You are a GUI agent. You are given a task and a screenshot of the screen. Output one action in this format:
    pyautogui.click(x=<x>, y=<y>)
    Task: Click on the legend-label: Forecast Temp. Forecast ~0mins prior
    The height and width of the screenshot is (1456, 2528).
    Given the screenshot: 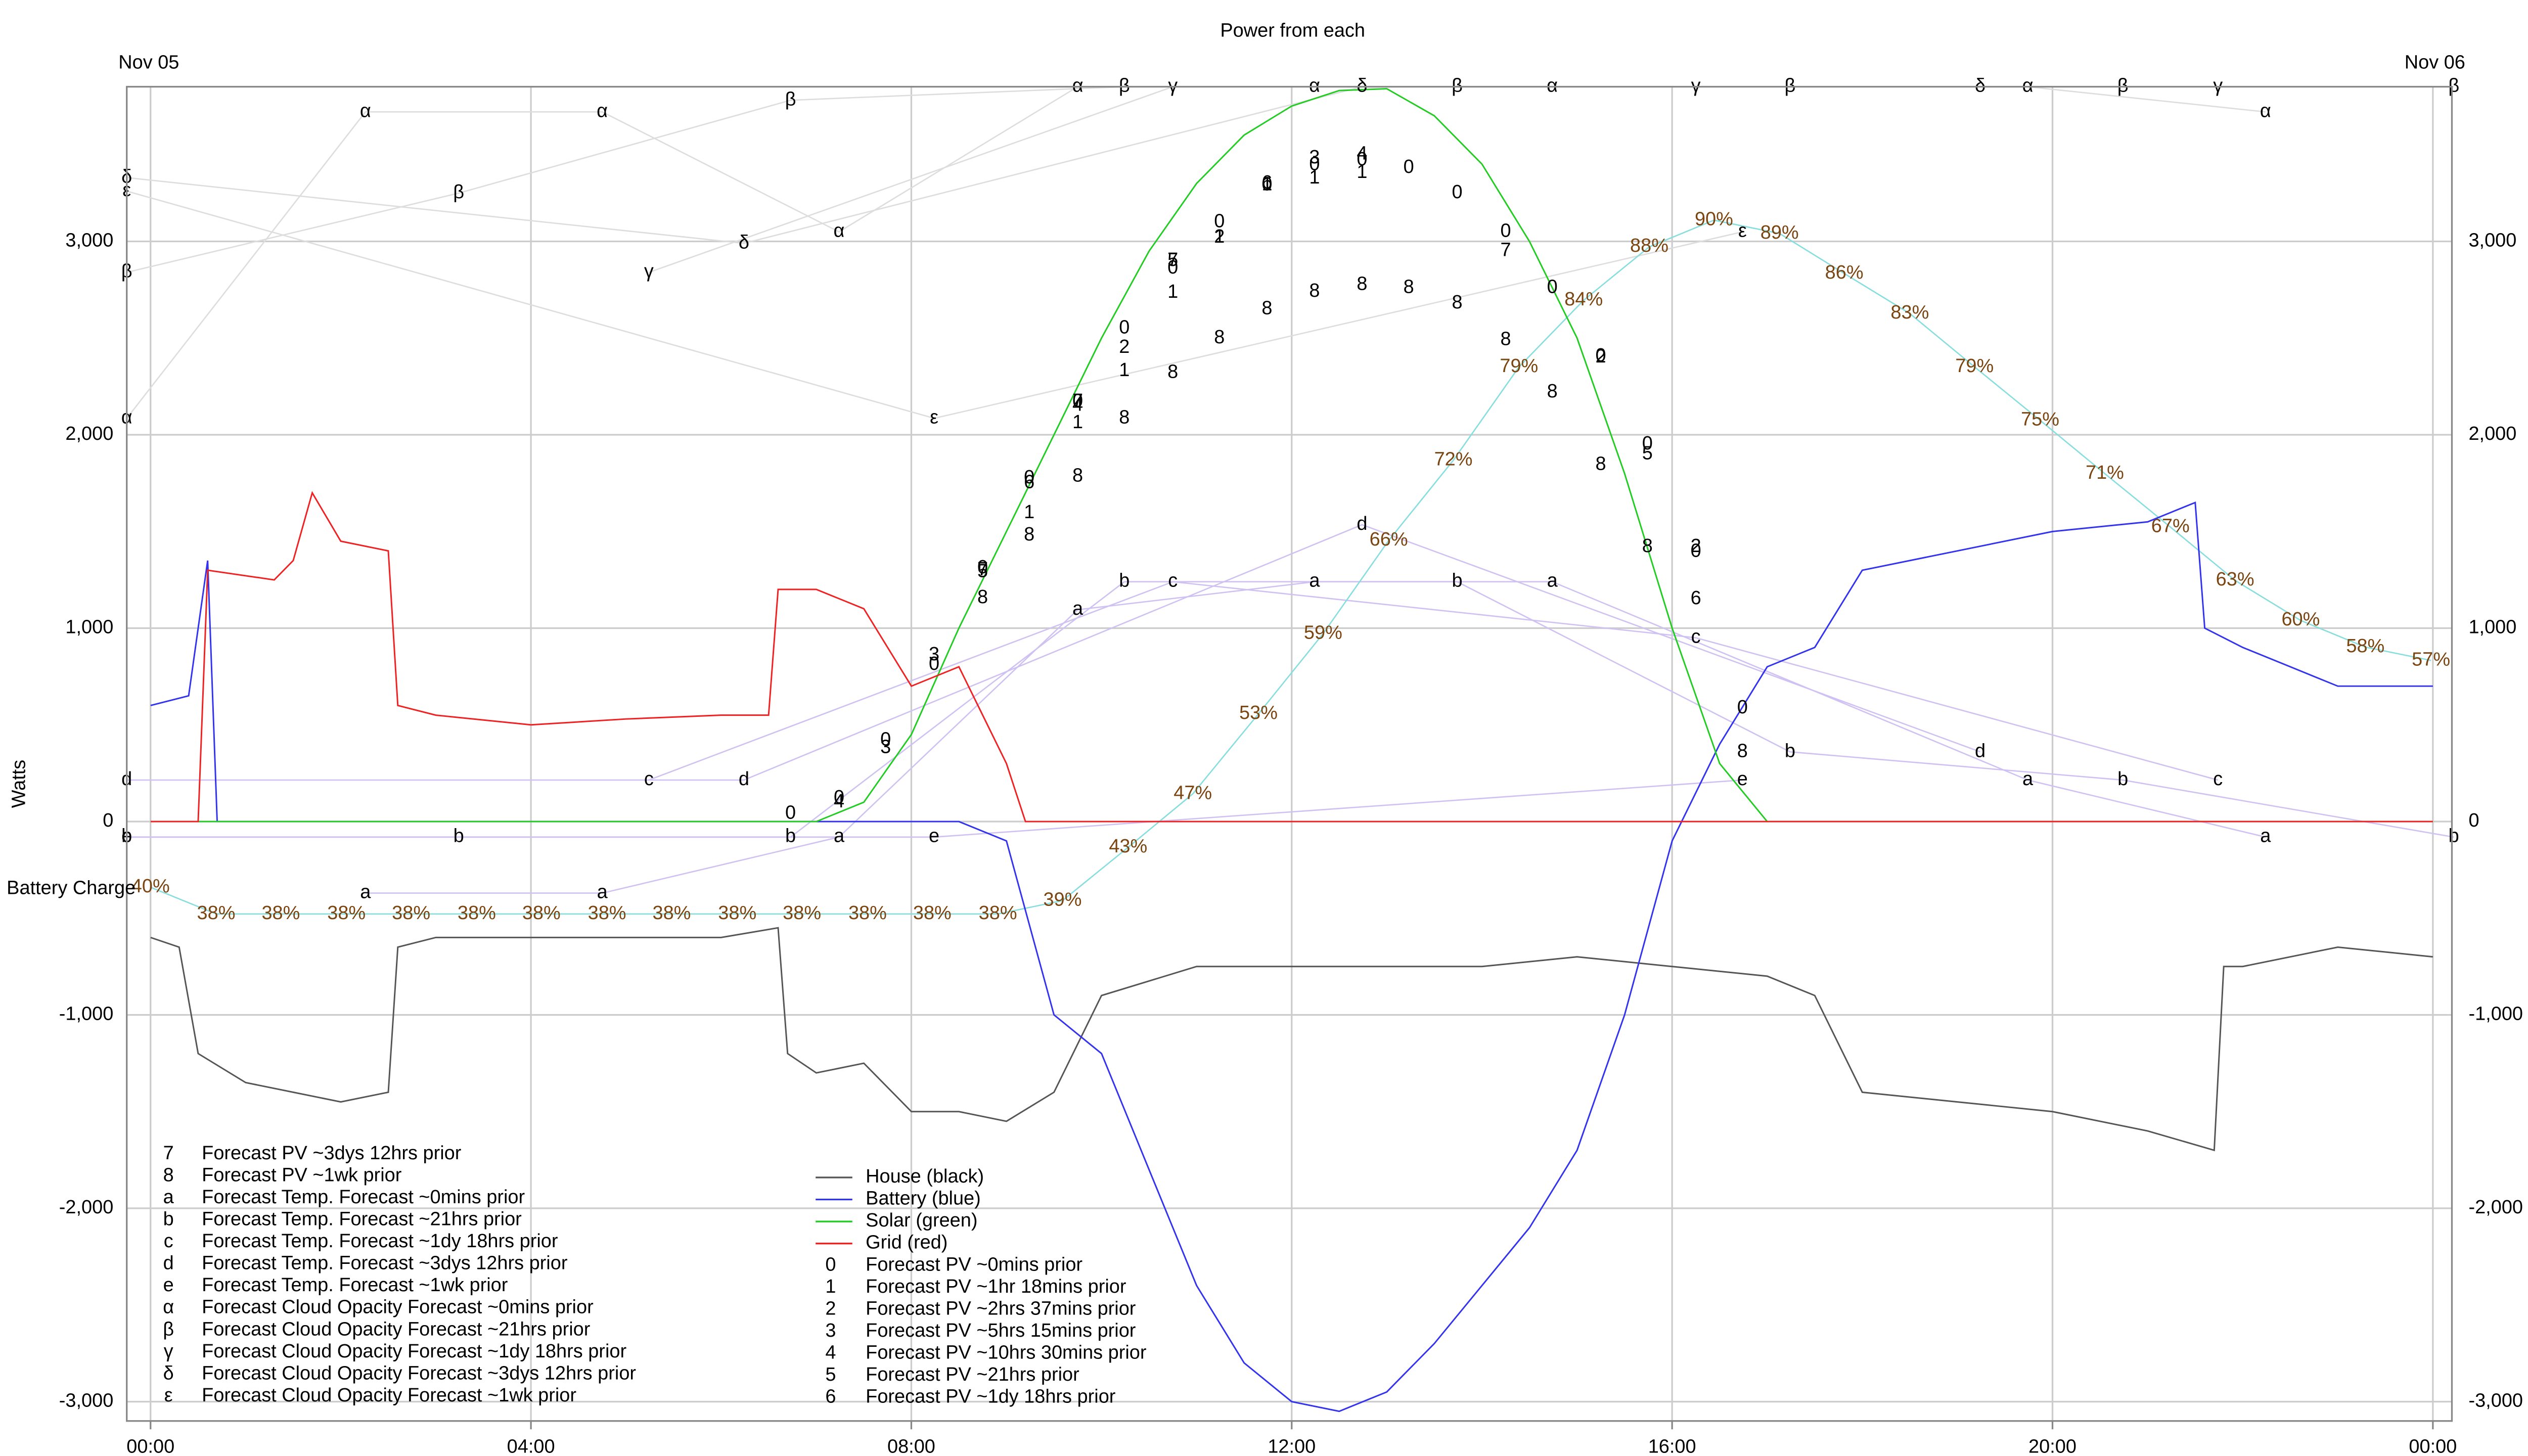 What is the action you would take?
    pyautogui.click(x=363, y=1197)
    